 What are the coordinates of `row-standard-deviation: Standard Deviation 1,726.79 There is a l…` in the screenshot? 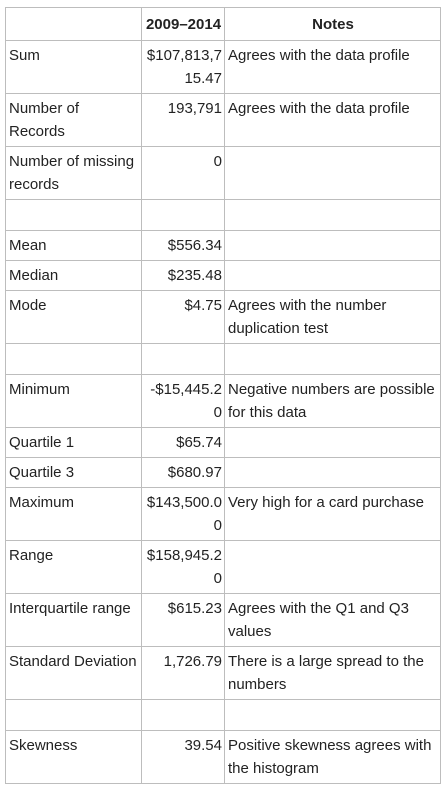 It's located at (223, 673).